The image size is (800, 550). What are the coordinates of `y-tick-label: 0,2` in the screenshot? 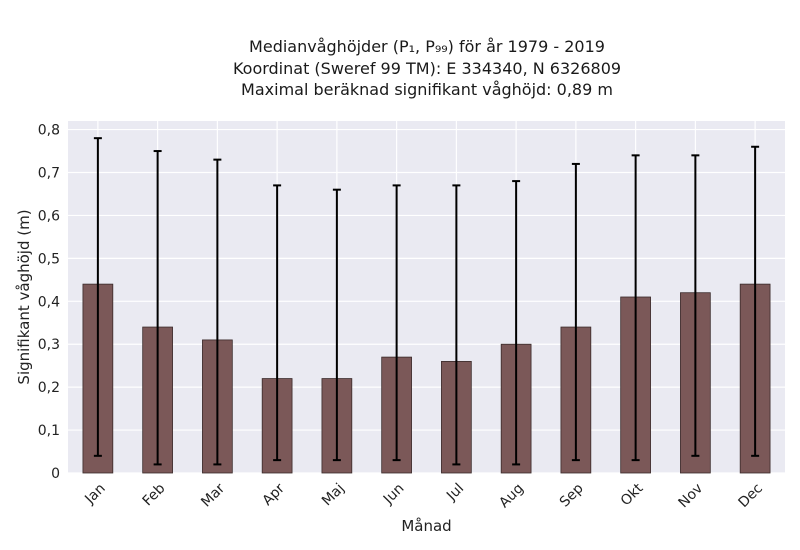 It's located at (49, 388).